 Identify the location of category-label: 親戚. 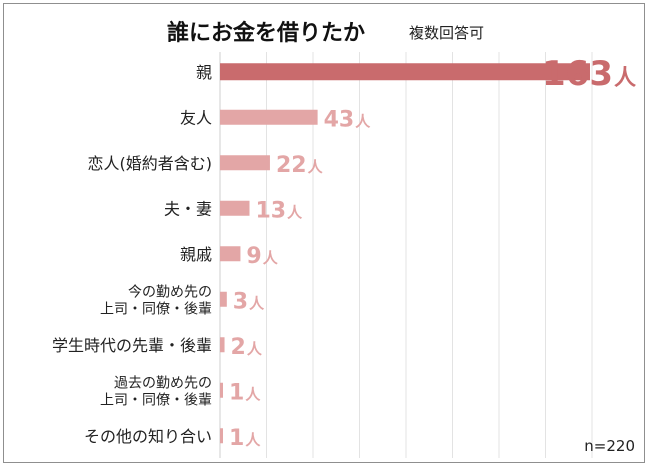
(196, 254).